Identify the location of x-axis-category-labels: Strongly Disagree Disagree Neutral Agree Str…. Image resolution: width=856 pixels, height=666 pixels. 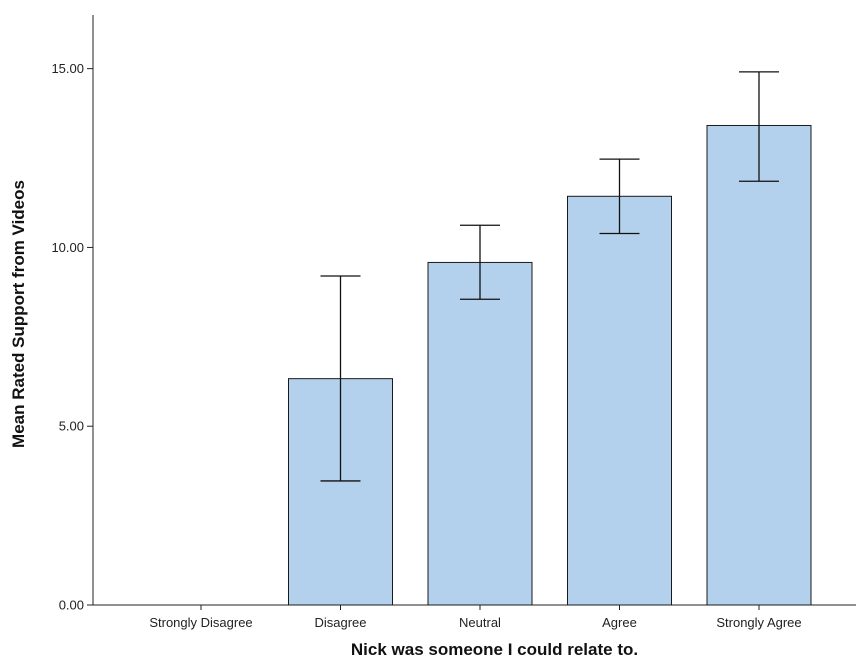
(475, 617).